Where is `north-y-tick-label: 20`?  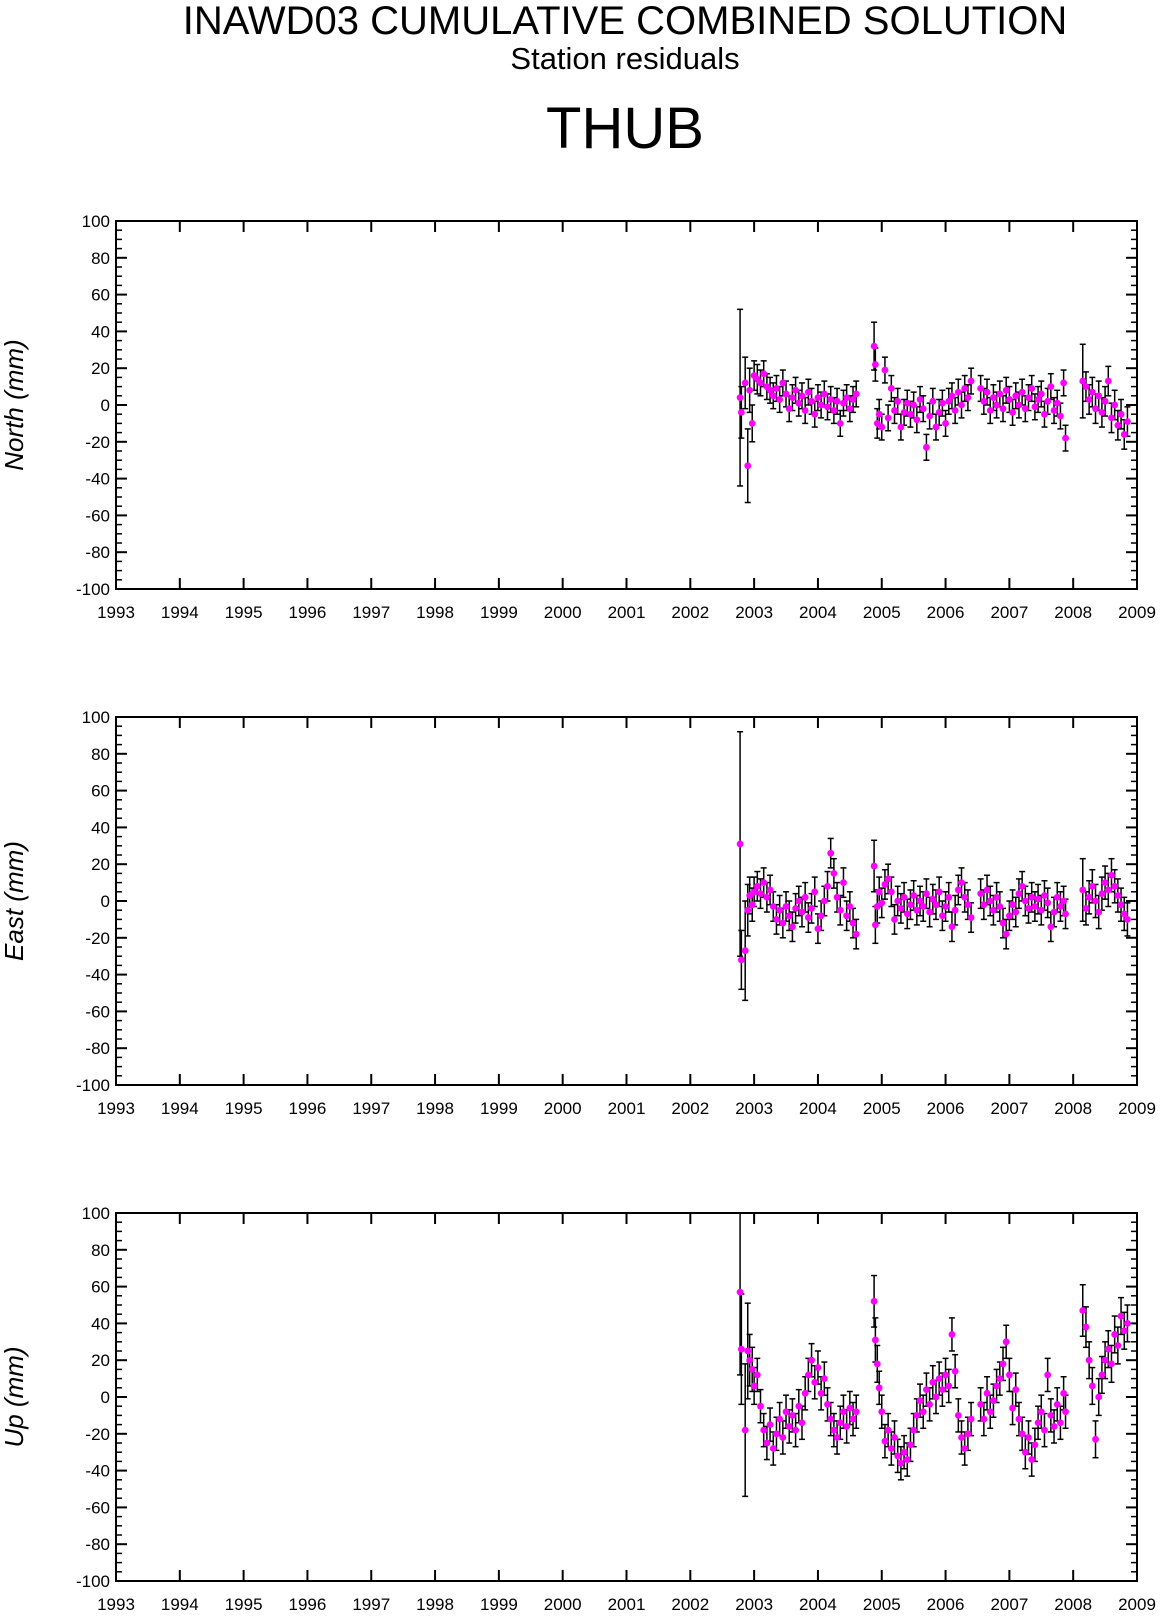 north-y-tick-label: 20 is located at coordinates (100, 368).